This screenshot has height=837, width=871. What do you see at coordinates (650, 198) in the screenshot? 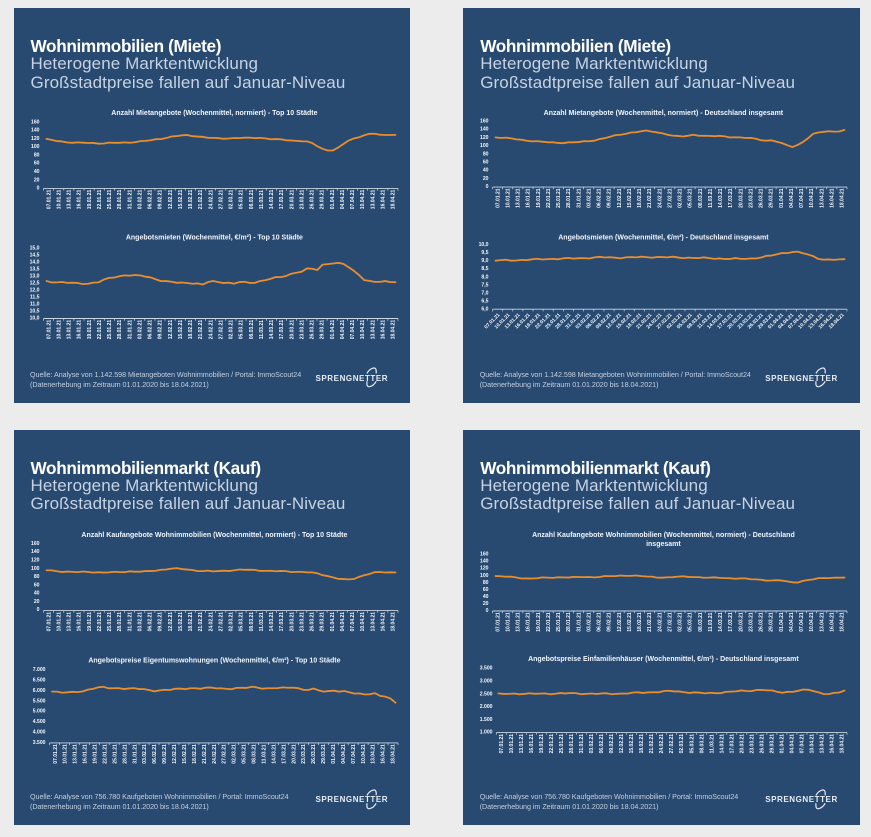
I see `svg-text: 21.02.21` at bounding box center [650, 198].